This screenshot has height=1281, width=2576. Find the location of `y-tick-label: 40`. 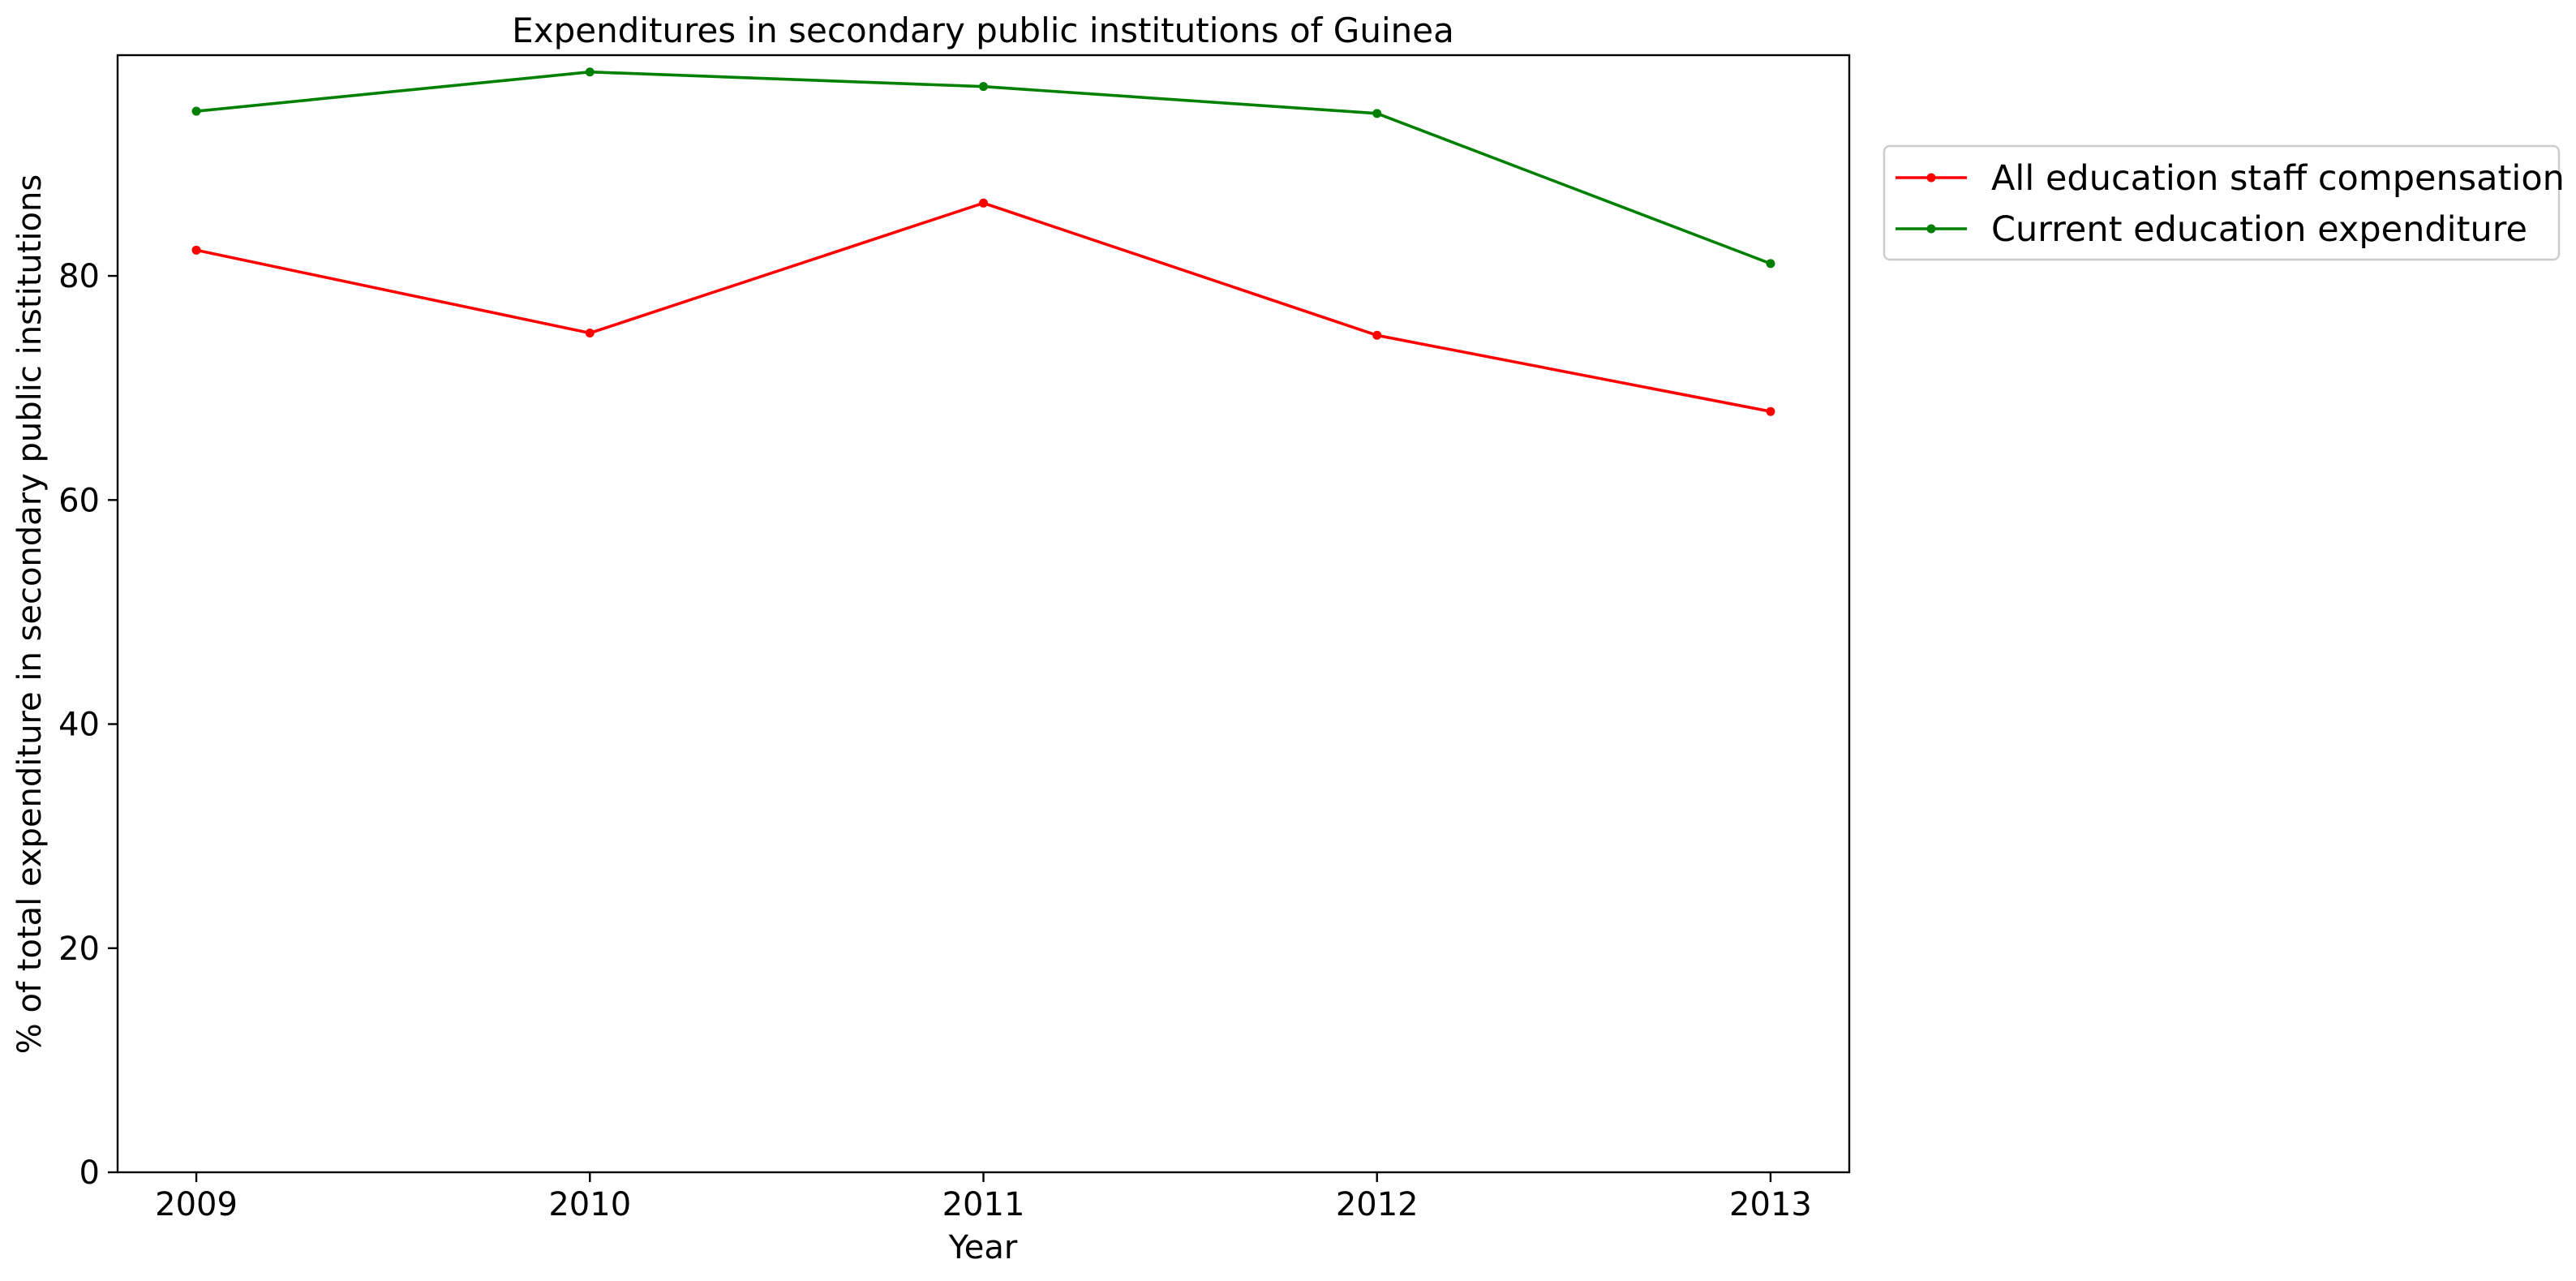

y-tick-label: 40 is located at coordinates (79, 725).